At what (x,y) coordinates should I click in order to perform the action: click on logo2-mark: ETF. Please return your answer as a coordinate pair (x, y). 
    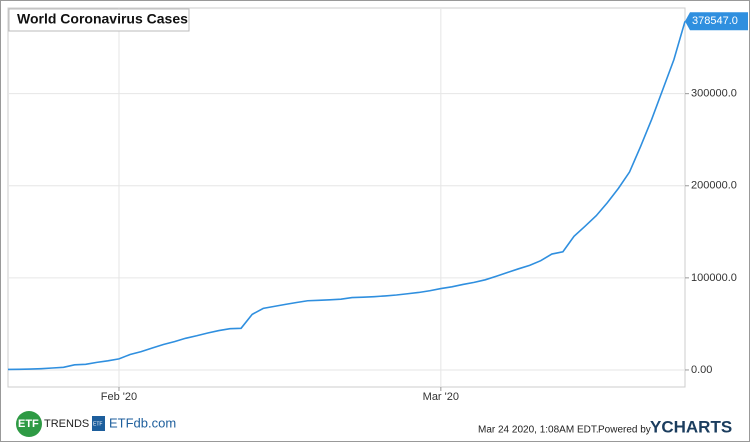
    Looking at the image, I should click on (97, 424).